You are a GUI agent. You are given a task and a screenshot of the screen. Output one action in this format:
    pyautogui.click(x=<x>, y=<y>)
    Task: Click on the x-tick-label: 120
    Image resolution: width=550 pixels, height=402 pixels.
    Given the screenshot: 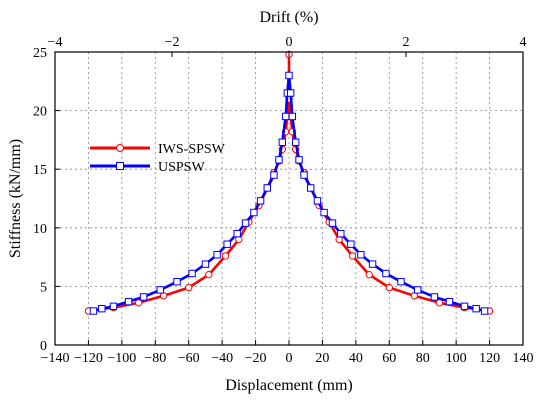 What is the action you would take?
    pyautogui.click(x=489, y=358)
    